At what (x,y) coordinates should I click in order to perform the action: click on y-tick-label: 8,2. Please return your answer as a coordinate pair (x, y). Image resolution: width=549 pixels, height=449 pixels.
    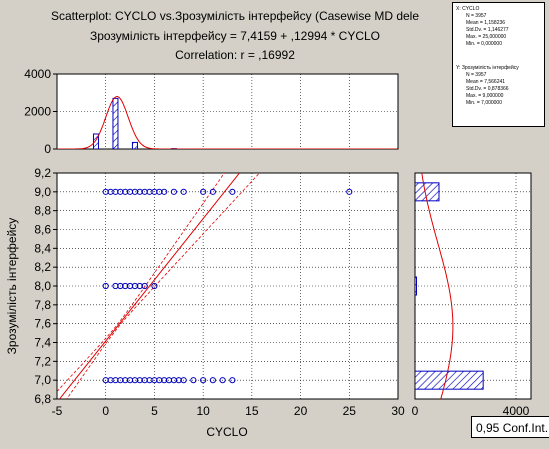
    Looking at the image, I should click on (42, 267).